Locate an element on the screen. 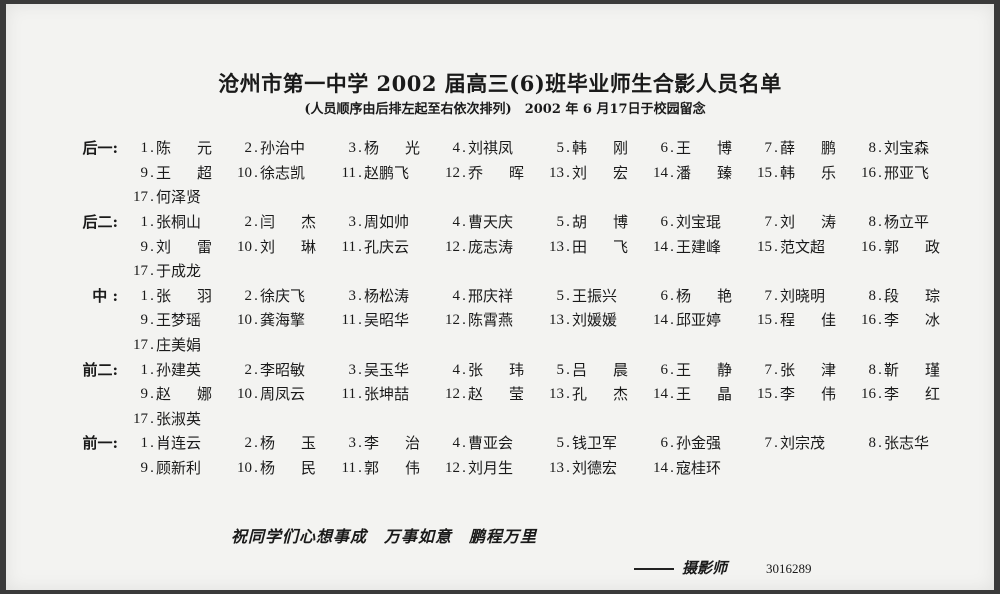  entry-number: 4 is located at coordinates (456, 222).